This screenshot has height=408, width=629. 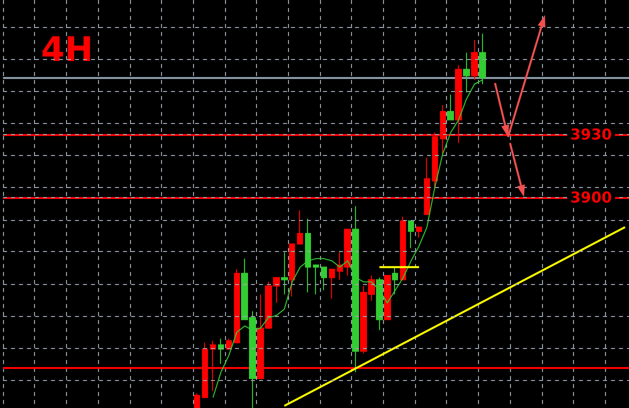 What do you see at coordinates (591, 135) in the screenshot?
I see `y-tick-label: 3930` at bounding box center [591, 135].